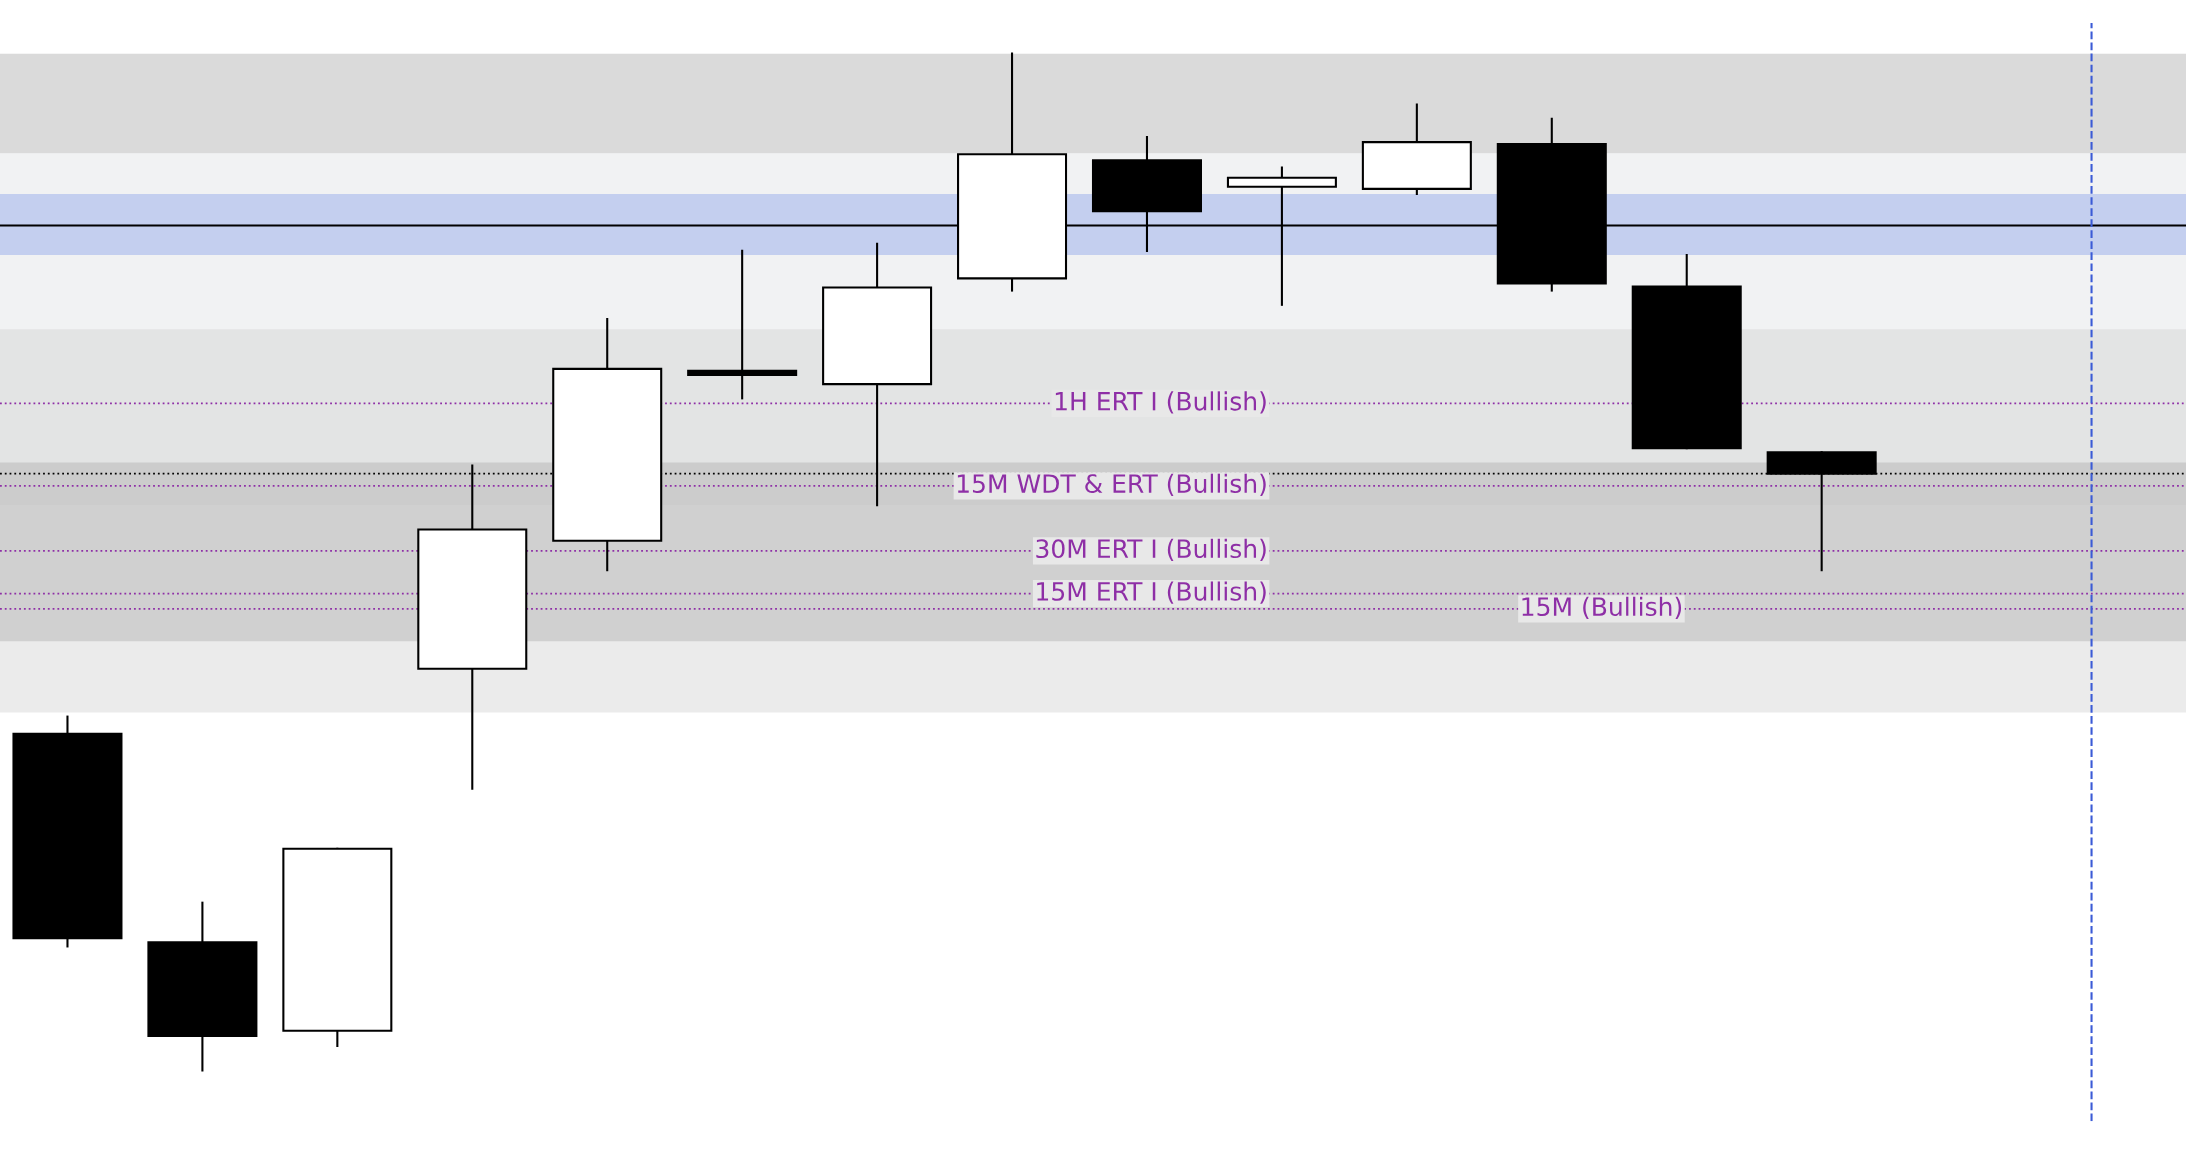 The height and width of the screenshot is (1156, 2186). Describe the element at coordinates (1111, 484) in the screenshot. I see `ref-line-label: 15M WDT & ERT (Bullish)` at that location.